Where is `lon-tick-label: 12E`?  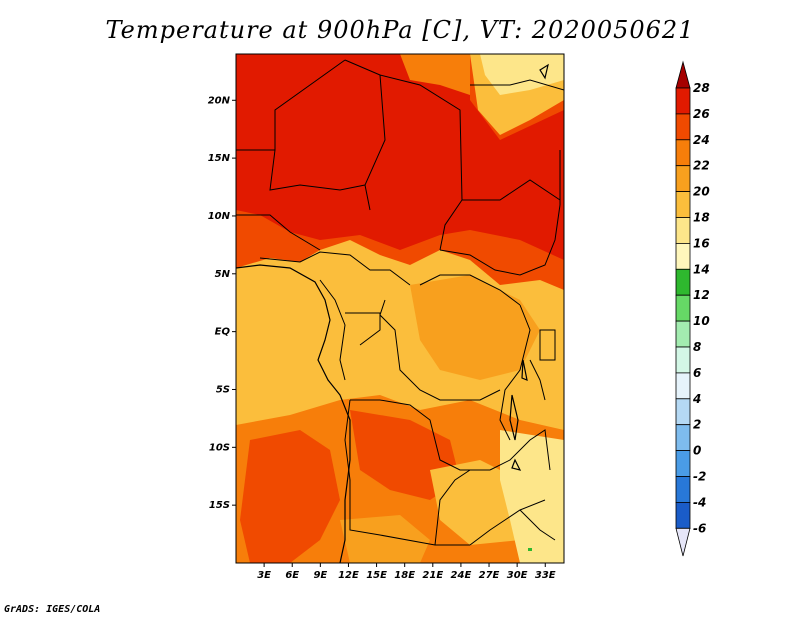
lon-tick-label: 12E is located at coordinates (348, 575).